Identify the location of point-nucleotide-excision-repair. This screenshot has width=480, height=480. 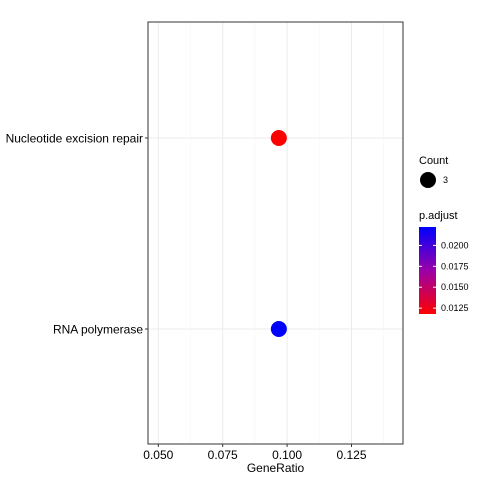
(278, 138).